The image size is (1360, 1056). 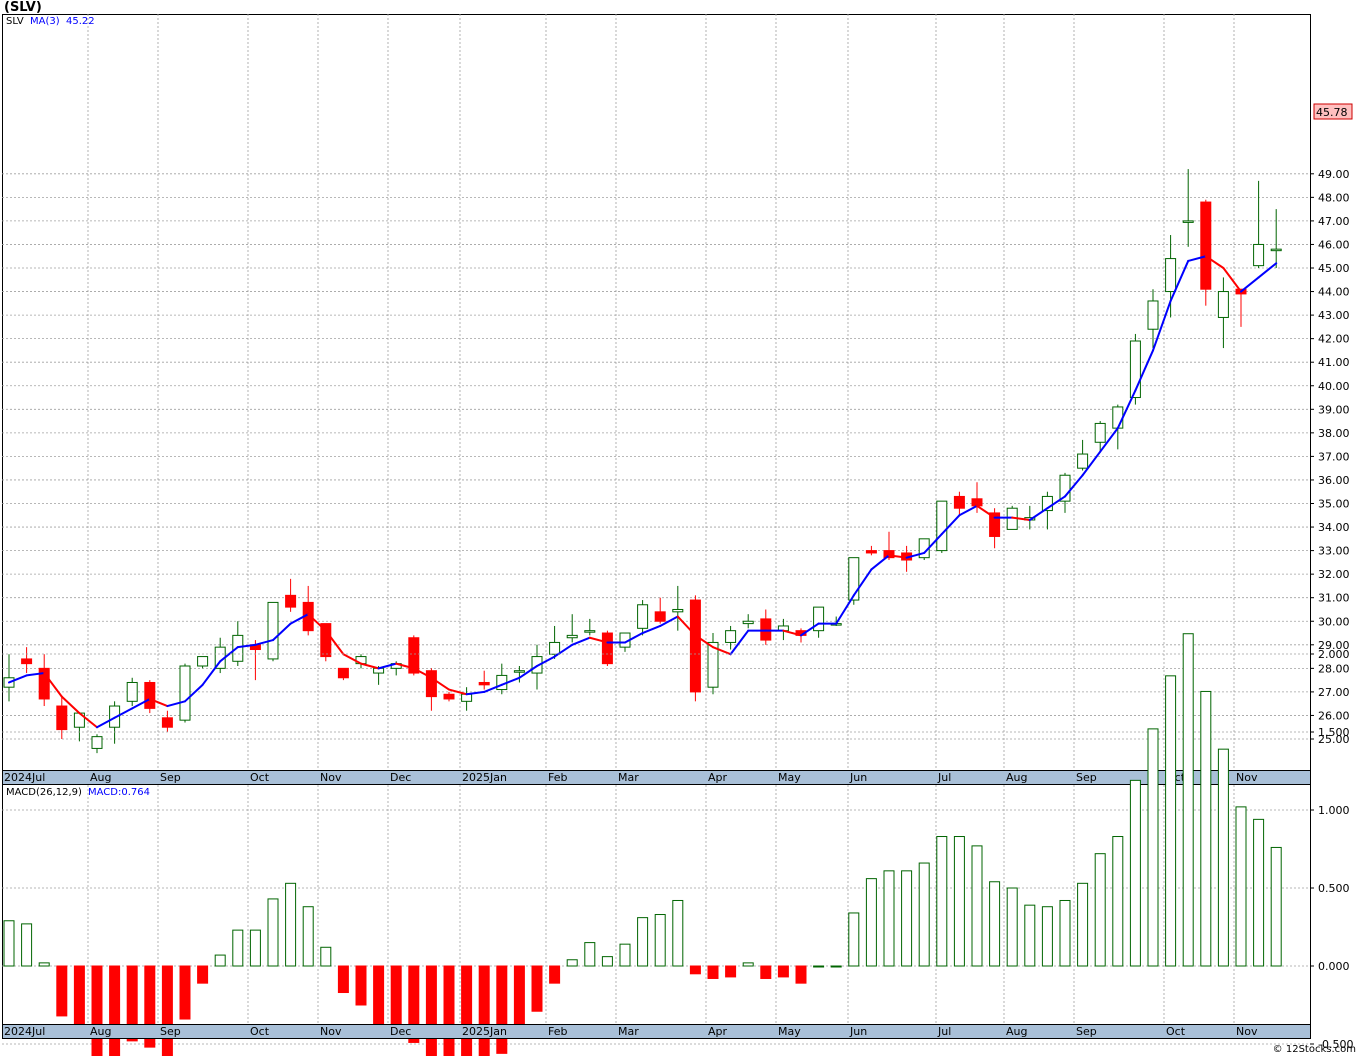 What do you see at coordinates (1331, 849) in the screenshot?
I see `macd-y-axis: -0.500 0.000 0.500 1.000 1.500 2.000` at bounding box center [1331, 849].